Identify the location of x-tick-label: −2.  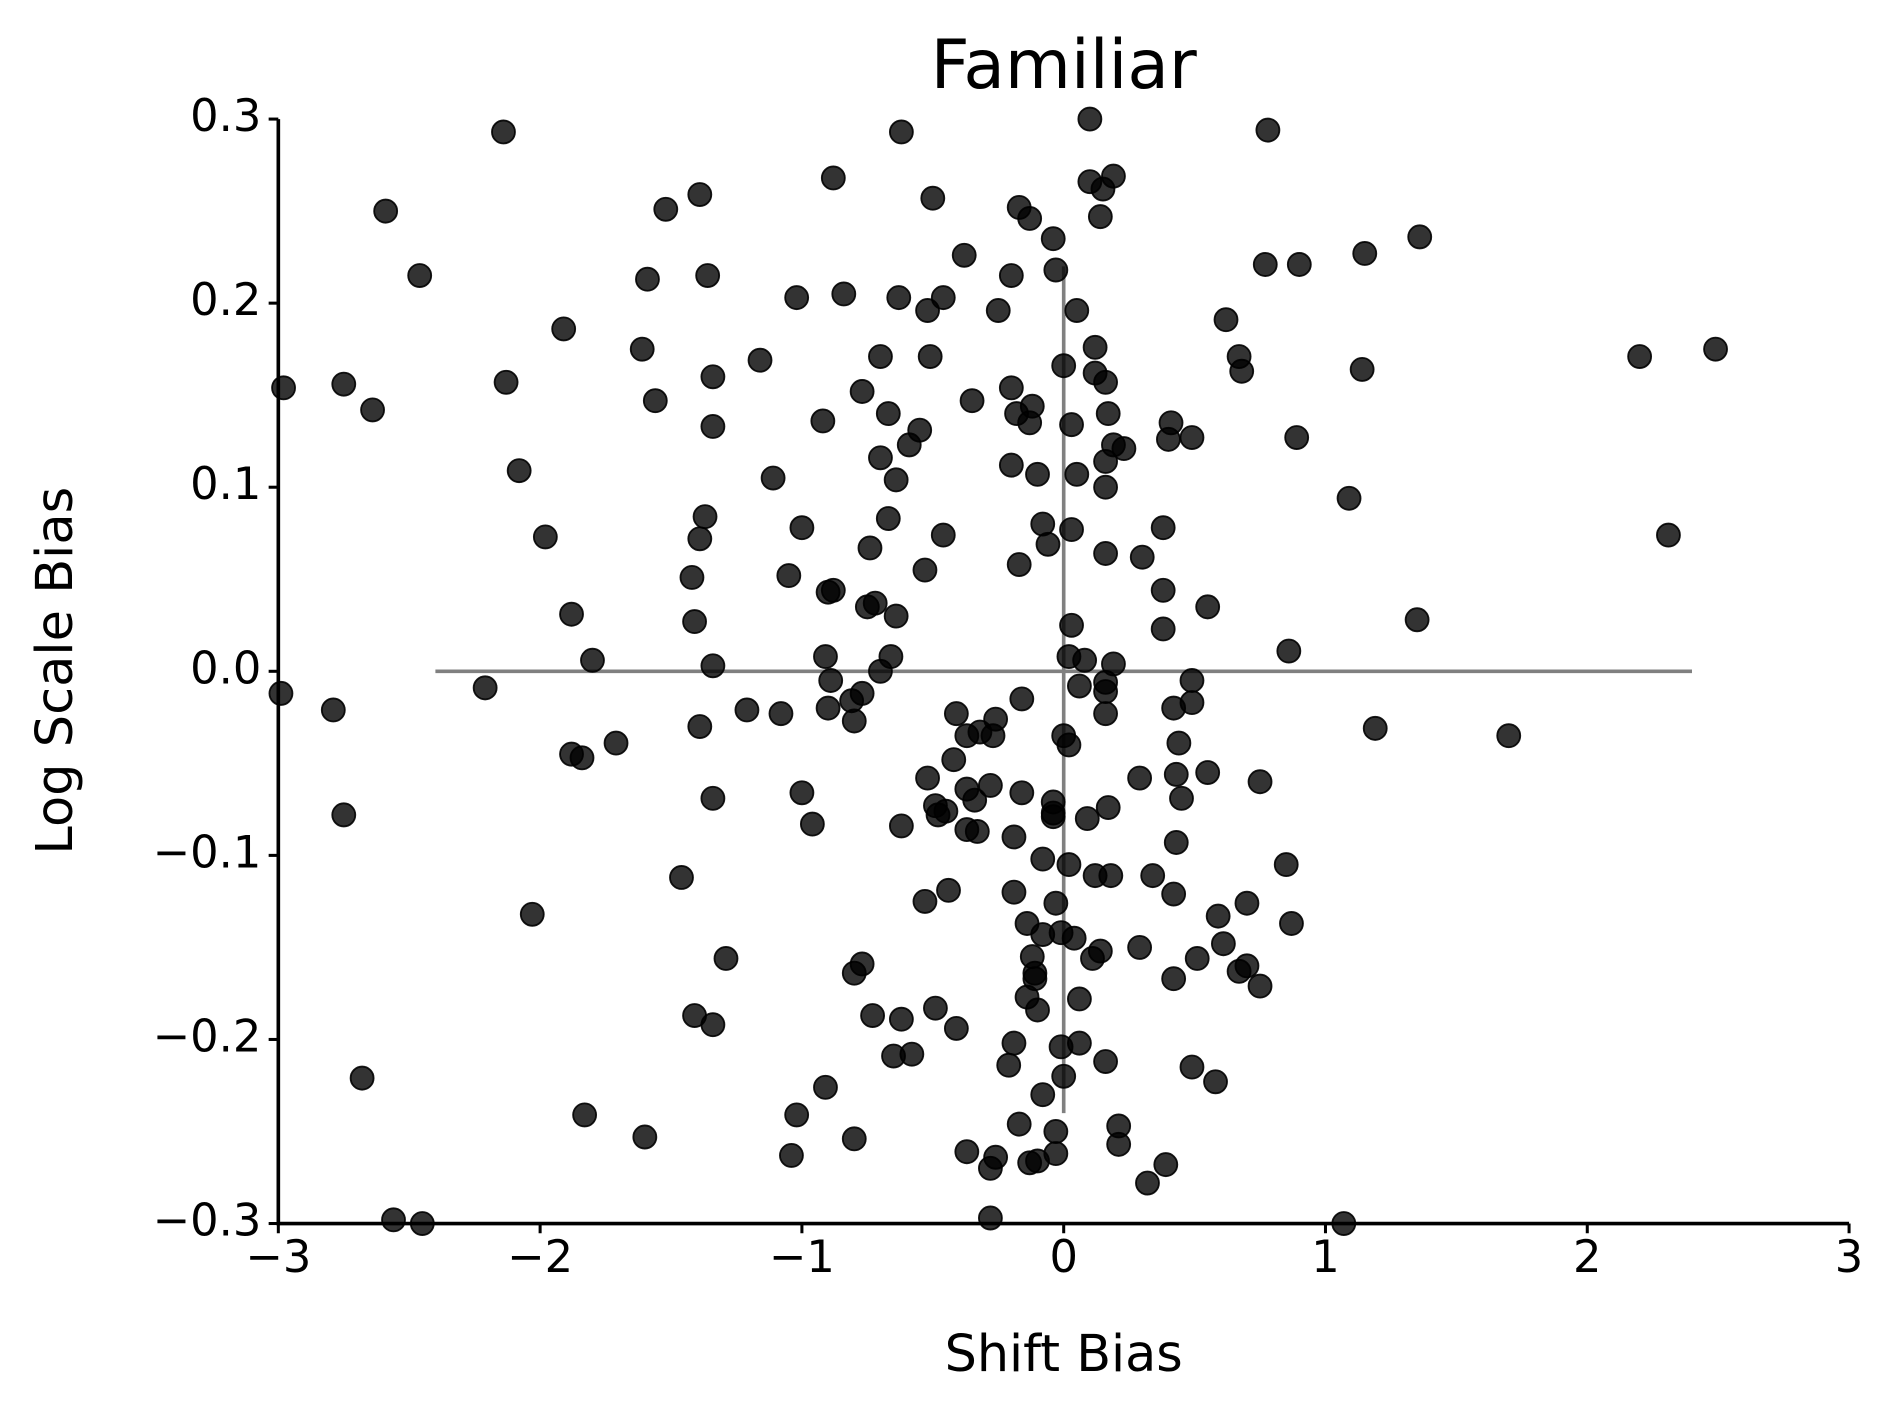
(540, 1256).